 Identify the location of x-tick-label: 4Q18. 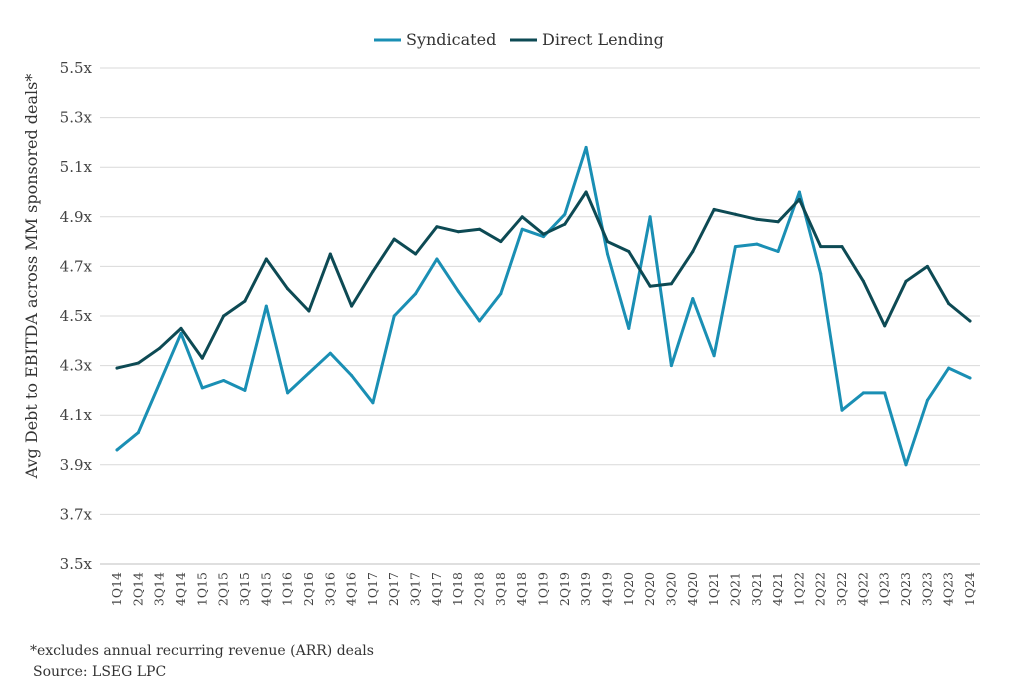
(521, 589).